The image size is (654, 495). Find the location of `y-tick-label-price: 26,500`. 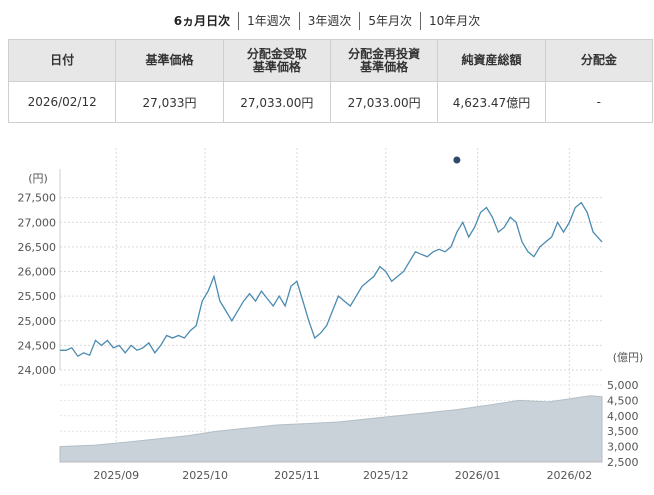

y-tick-label-price: 26,500 is located at coordinates (37, 247).